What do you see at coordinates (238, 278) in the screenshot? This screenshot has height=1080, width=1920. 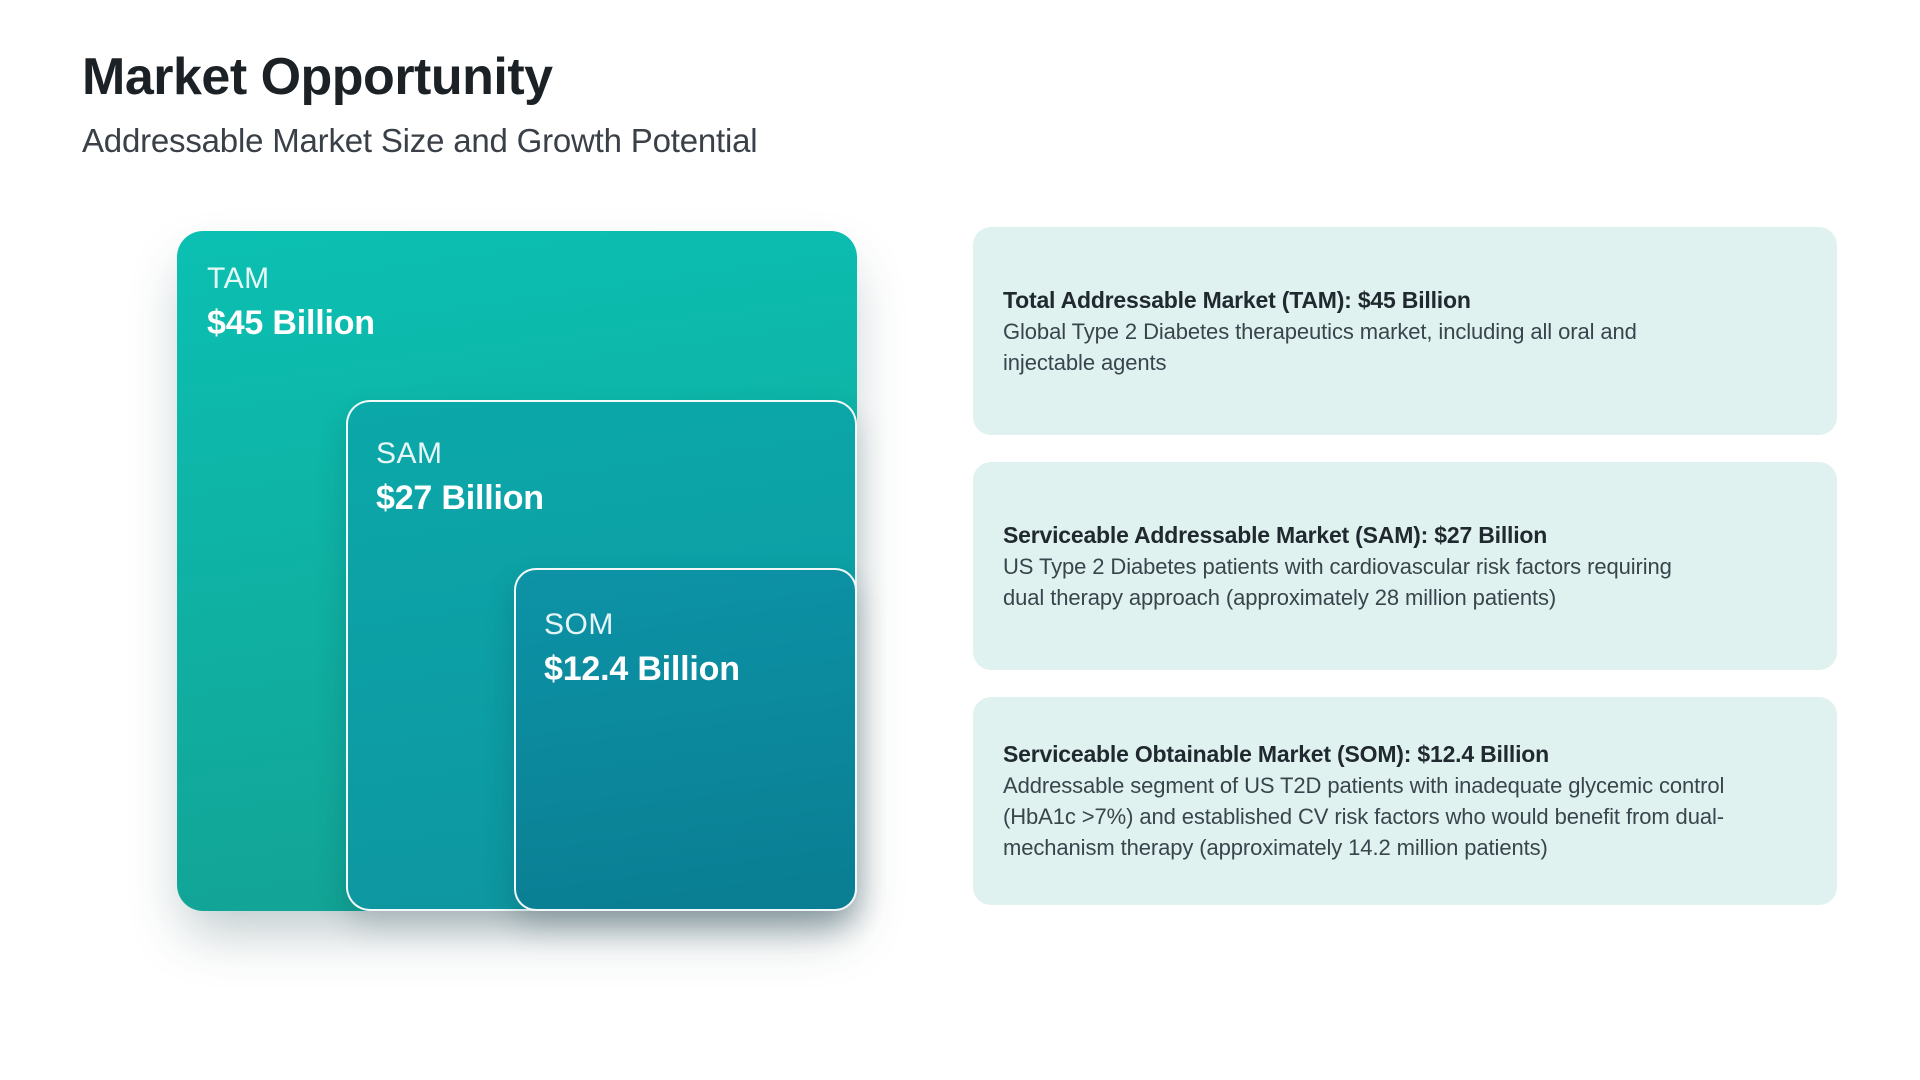 I see `tam-abbr-label: TAM` at bounding box center [238, 278].